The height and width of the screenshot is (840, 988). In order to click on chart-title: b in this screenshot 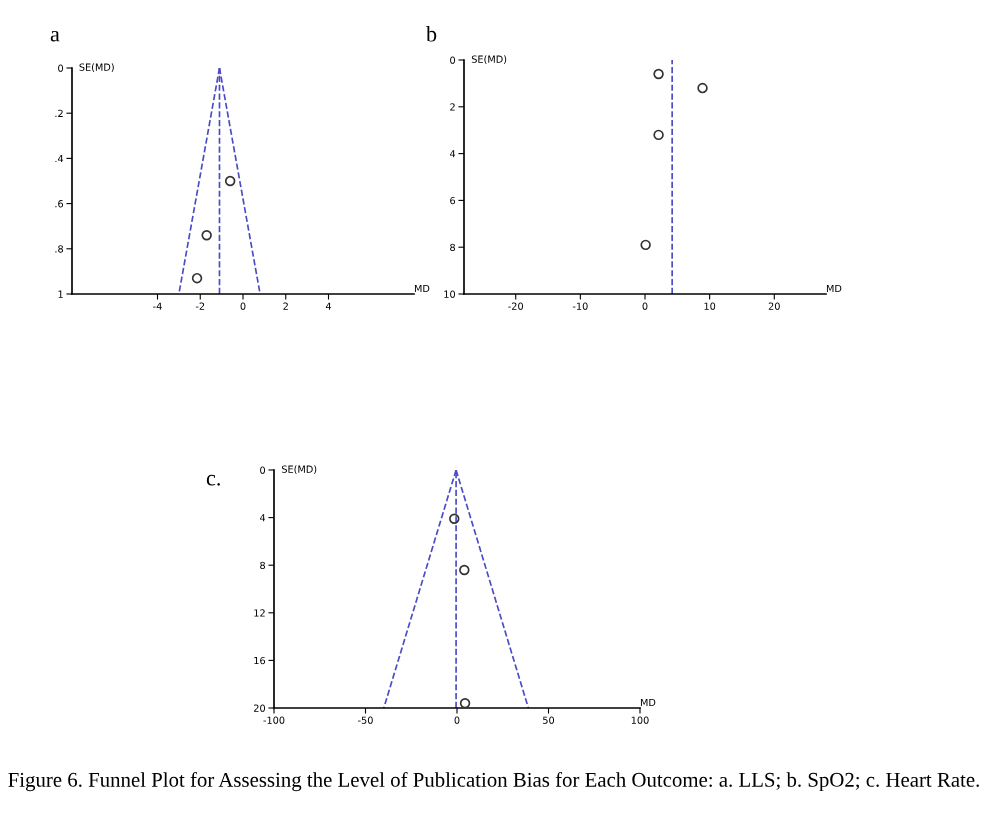, I will do `click(431, 33)`.